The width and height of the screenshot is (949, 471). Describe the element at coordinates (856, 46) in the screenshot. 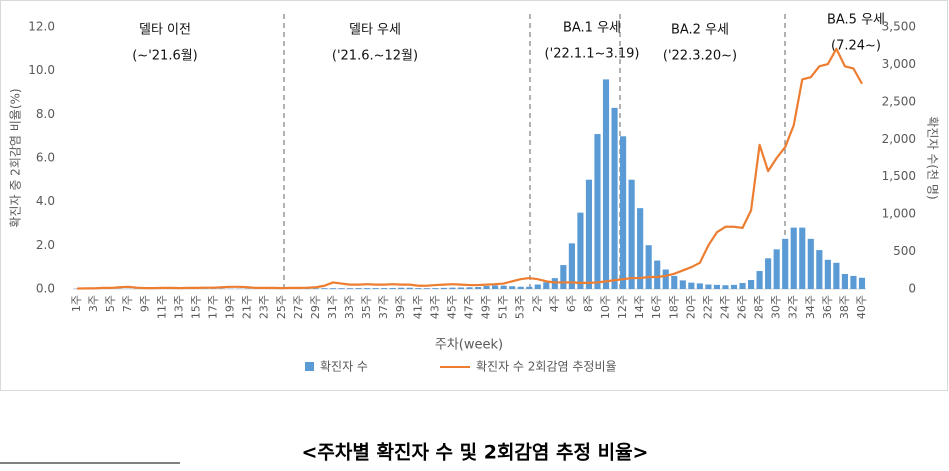

I see `annotation: (7.24~)` at that location.